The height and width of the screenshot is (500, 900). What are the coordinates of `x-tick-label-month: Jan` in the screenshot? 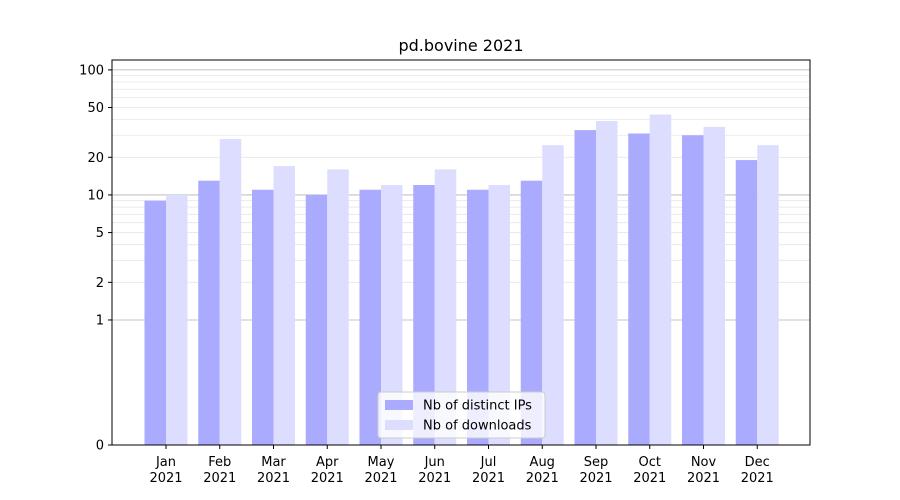 It's located at (165, 462).